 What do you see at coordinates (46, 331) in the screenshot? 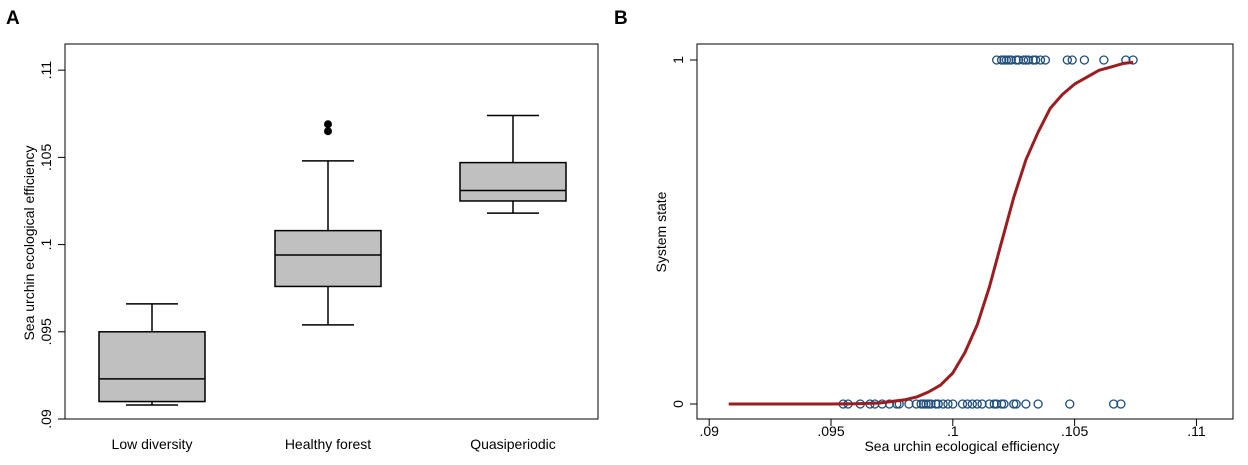
I see `panel-a-y-tick-label: .095` at bounding box center [46, 331].